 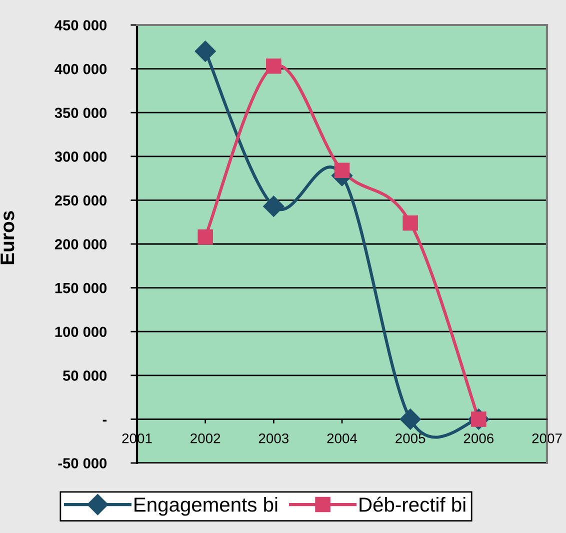 What do you see at coordinates (7, 237) in the screenshot?
I see `y-axis-title: Euros` at bounding box center [7, 237].